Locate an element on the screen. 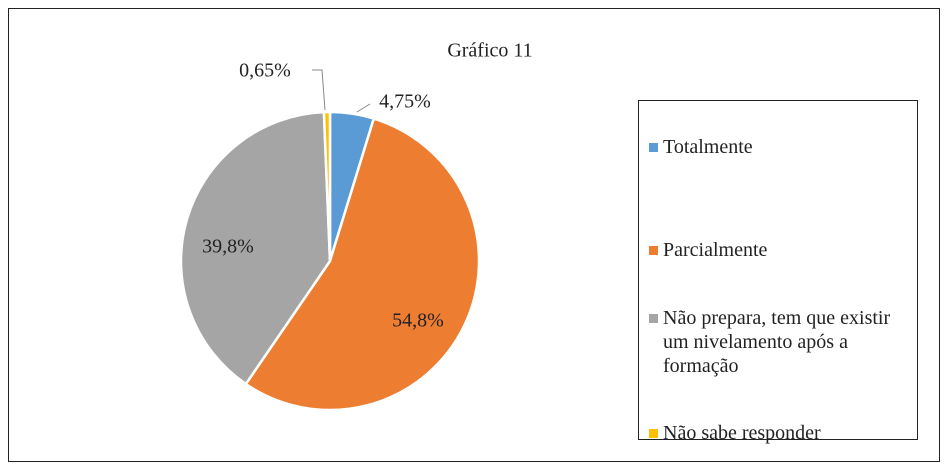  legend-entry: Parcialmente is located at coordinates (781, 250).